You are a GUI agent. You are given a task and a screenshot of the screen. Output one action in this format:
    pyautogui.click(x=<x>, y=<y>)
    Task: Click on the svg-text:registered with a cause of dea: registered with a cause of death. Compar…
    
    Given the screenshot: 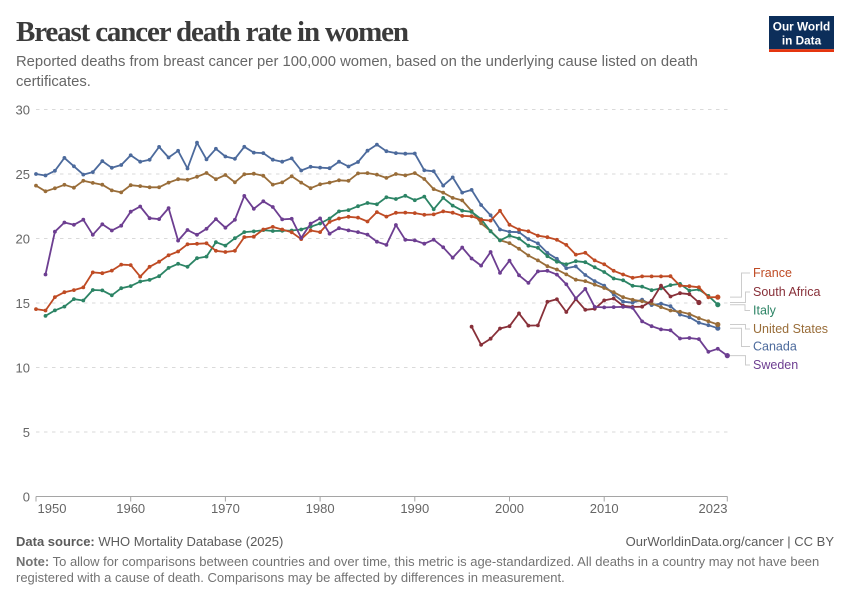 What is the action you would take?
    pyautogui.click(x=290, y=577)
    